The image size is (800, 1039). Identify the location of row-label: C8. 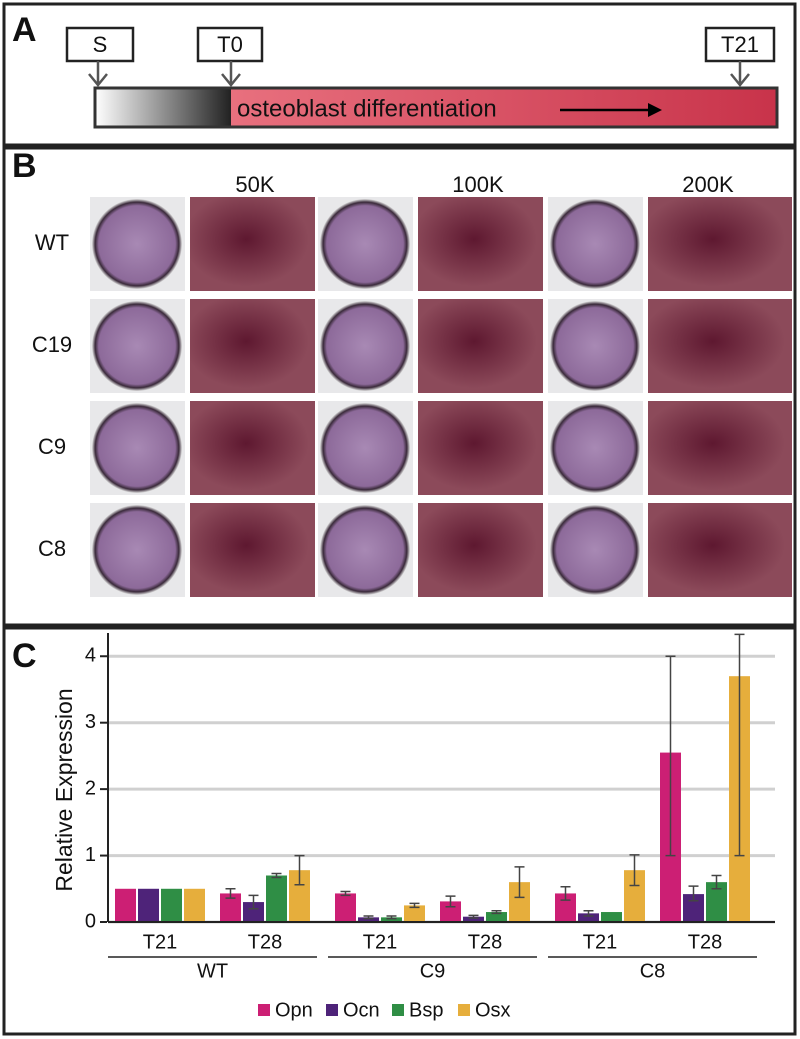
(52, 548).